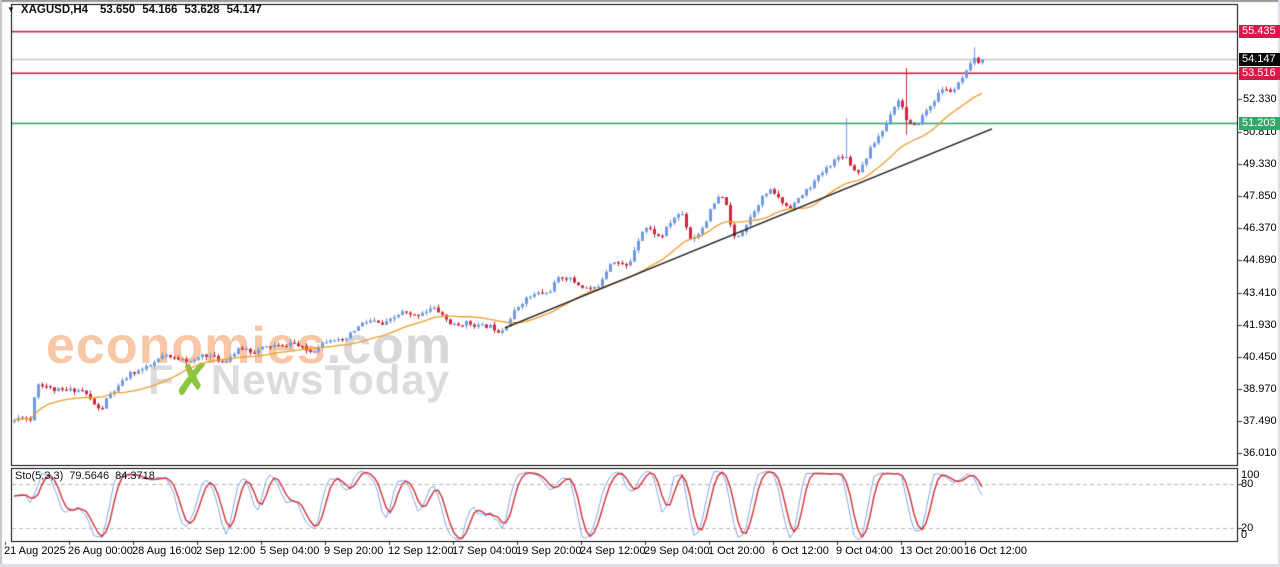 The height and width of the screenshot is (567, 1280). Describe the element at coordinates (354, 551) in the screenshot. I see `date-label: 9 Sep 20:00` at that location.